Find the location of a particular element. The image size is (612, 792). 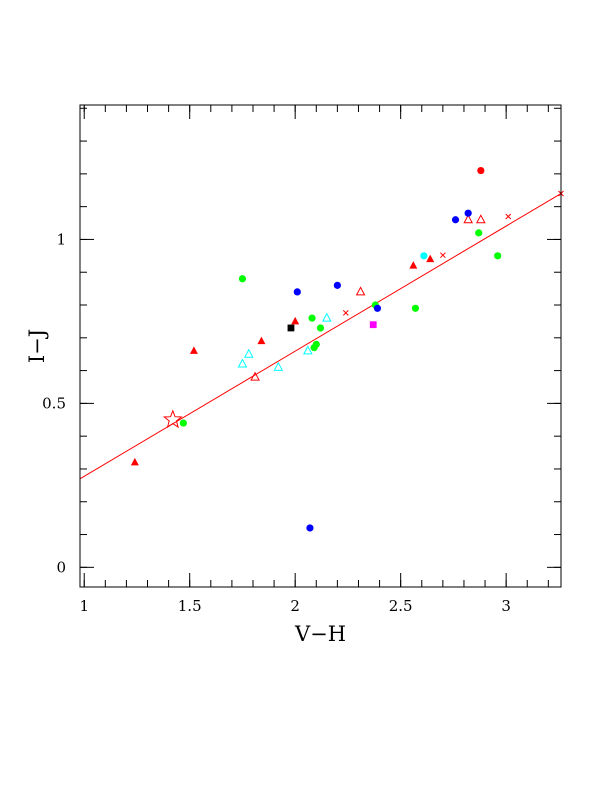

x-tick-label: 1 is located at coordinates (84, 606).